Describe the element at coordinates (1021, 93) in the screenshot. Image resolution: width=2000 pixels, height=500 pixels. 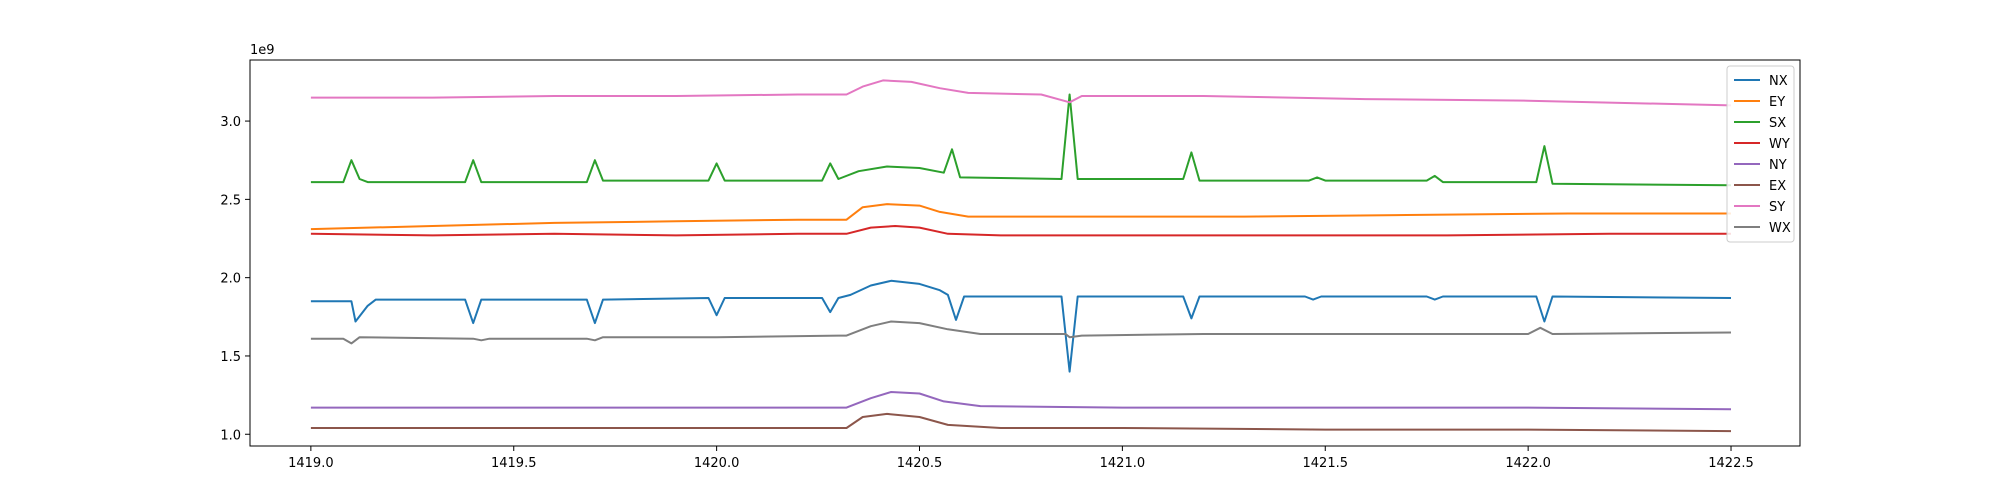
I see `series-line-sy` at that location.